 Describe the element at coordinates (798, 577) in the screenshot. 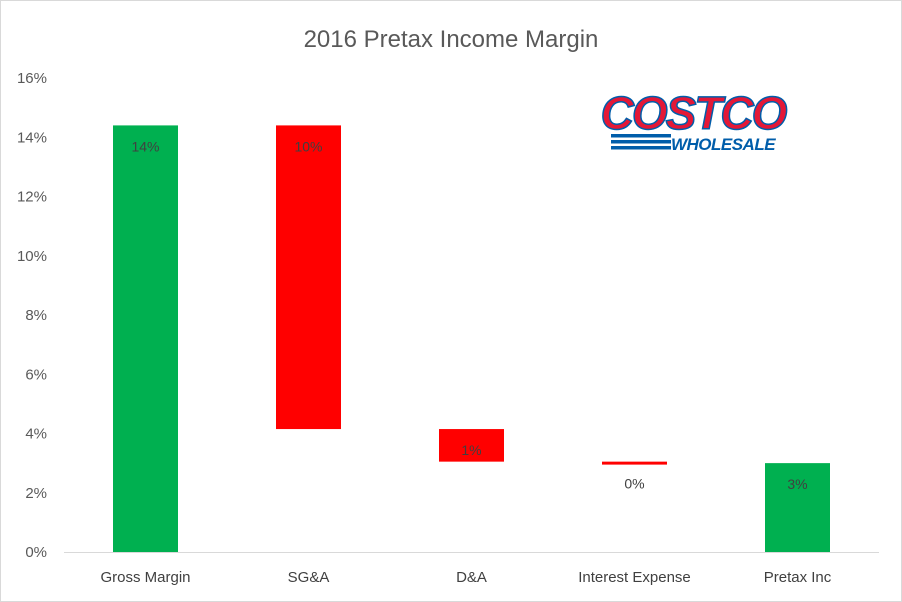

I see `x-category-label: Pretax Inc` at that location.